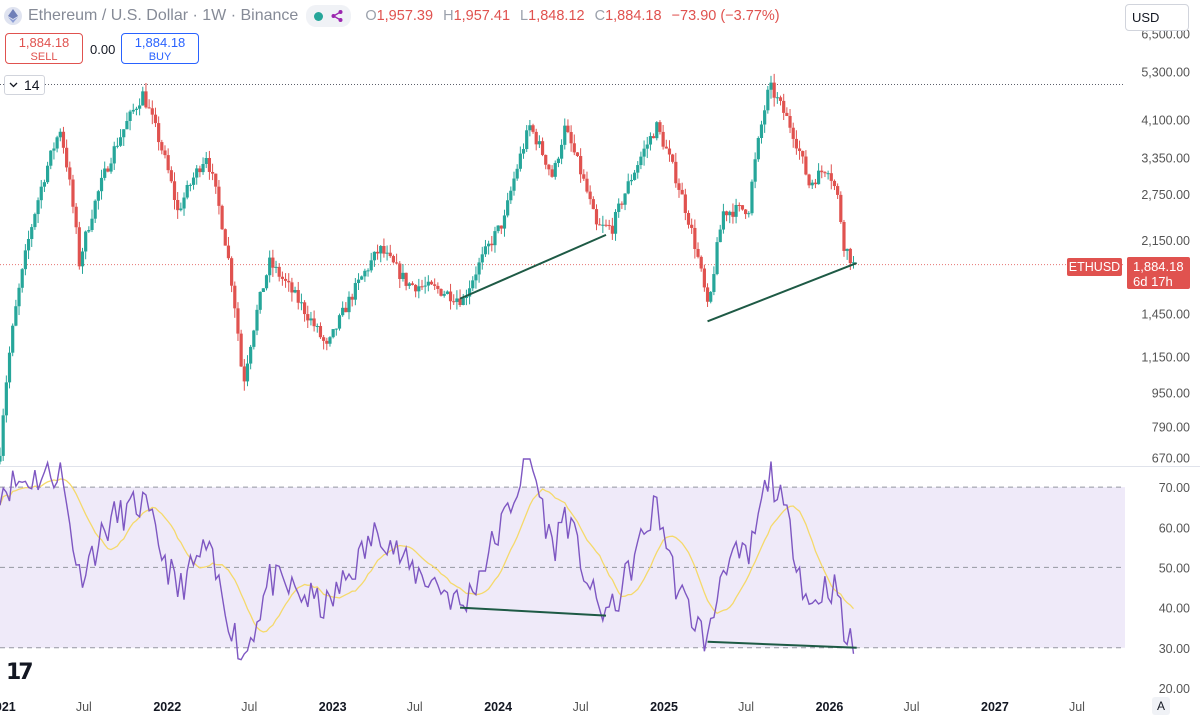  I want to click on last-price-tag: 1,884.18 6d 17h, so click(1158, 273).